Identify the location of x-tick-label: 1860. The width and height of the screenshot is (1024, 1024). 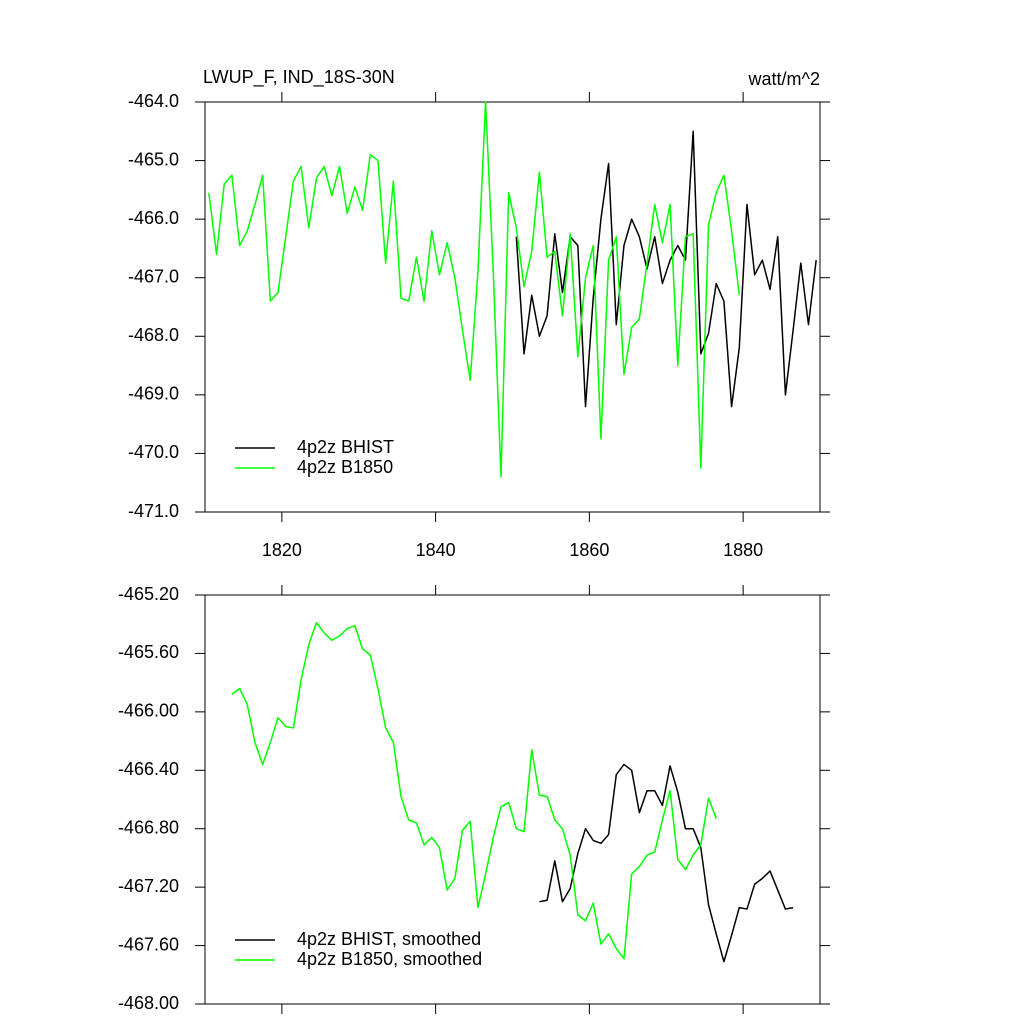
(589, 550).